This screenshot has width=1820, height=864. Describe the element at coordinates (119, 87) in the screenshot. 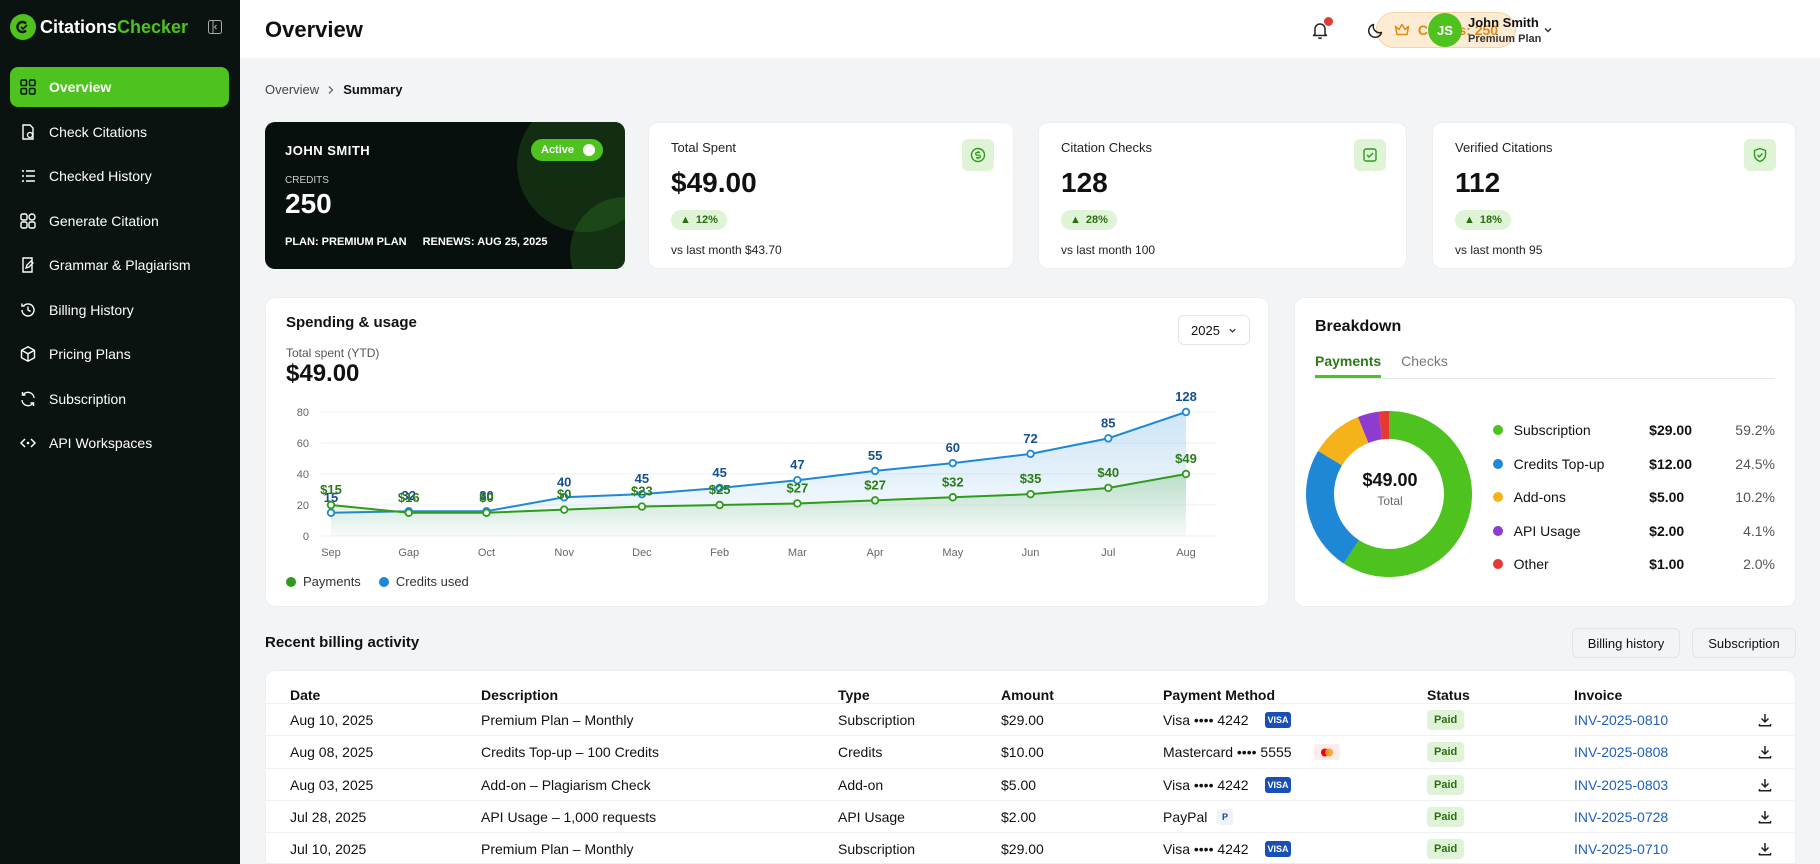

I see `sidebar-item-overview: Overview` at that location.